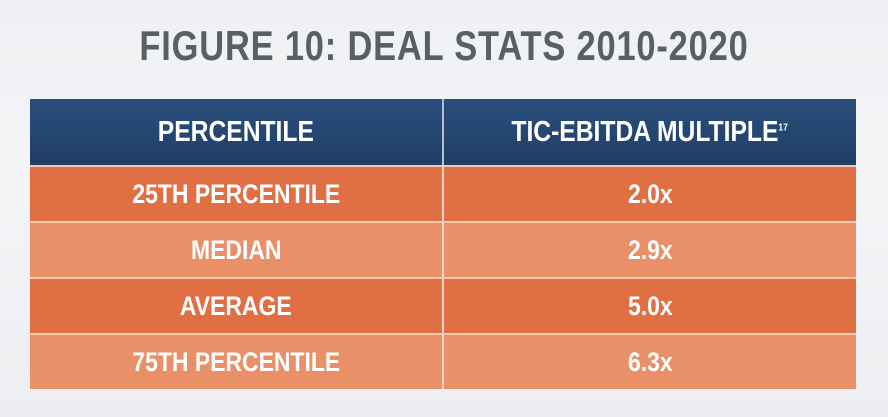 The image size is (888, 417). Describe the element at coordinates (650, 305) in the screenshot. I see `row-value: 5.0x` at that location.